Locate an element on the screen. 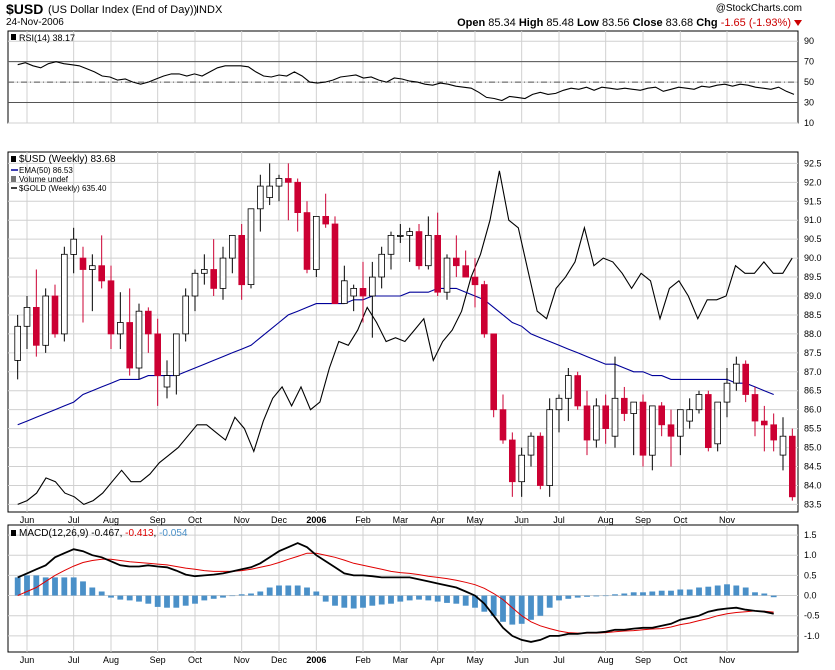 The width and height of the screenshot is (835, 670). exchange-label: INDX is located at coordinates (209, 10).